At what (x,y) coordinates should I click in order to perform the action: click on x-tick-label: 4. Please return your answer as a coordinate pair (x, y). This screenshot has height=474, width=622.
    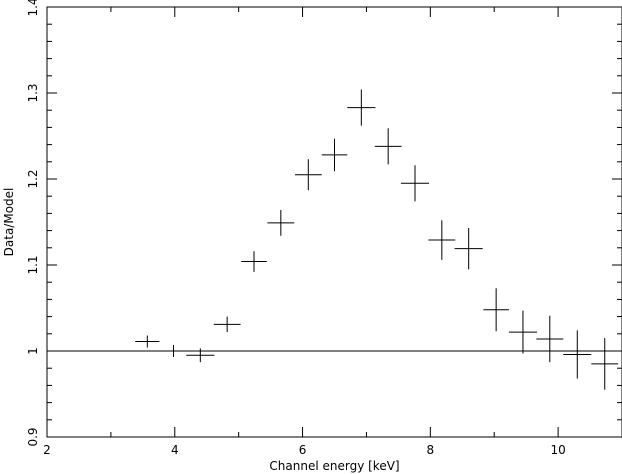
    Looking at the image, I should click on (175, 450).